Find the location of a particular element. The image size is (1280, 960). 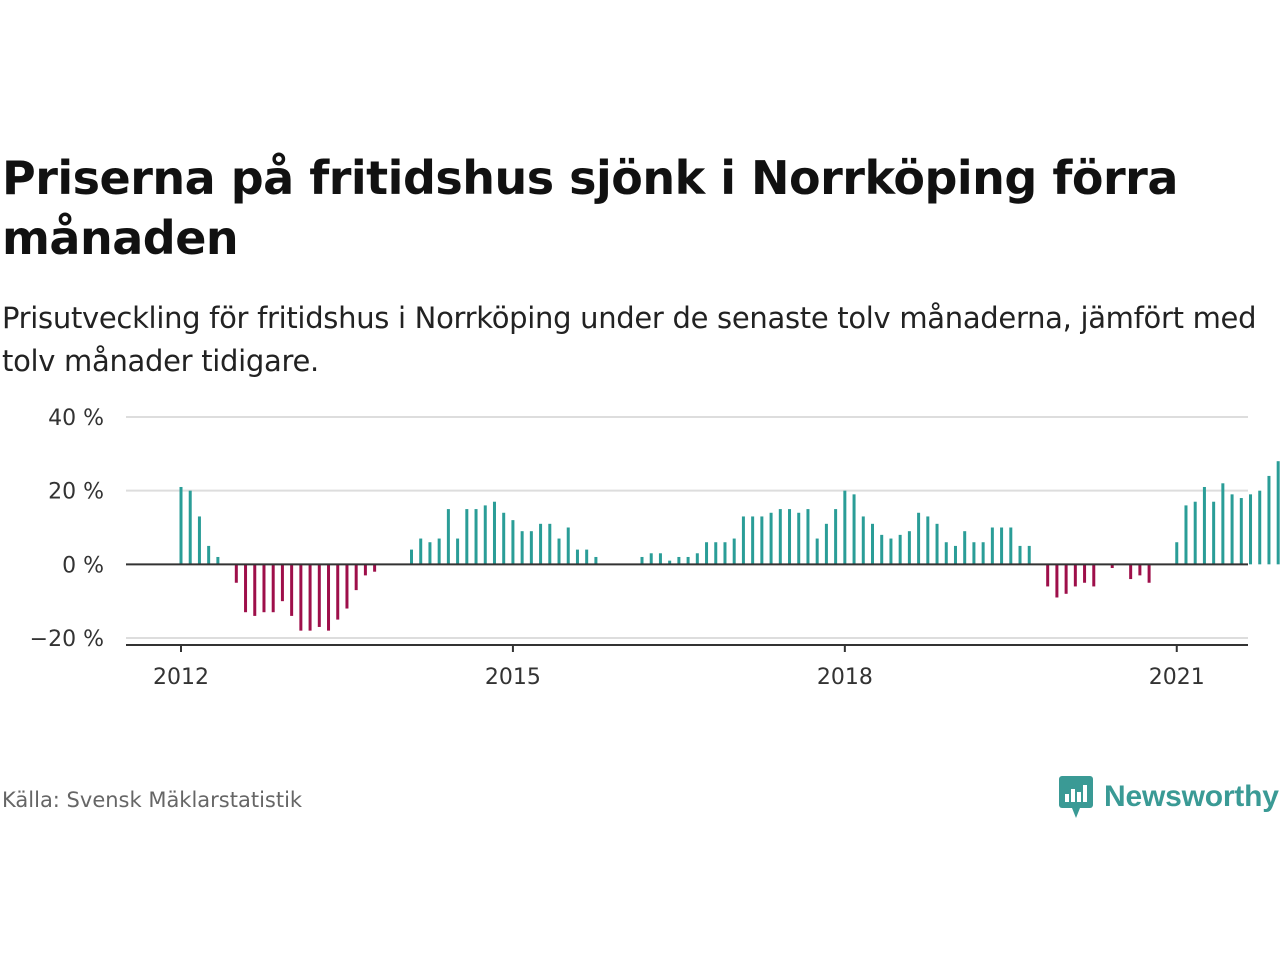

y-axis-labels: −20 % 0 % 20 % 40 % is located at coordinates (67, 529).